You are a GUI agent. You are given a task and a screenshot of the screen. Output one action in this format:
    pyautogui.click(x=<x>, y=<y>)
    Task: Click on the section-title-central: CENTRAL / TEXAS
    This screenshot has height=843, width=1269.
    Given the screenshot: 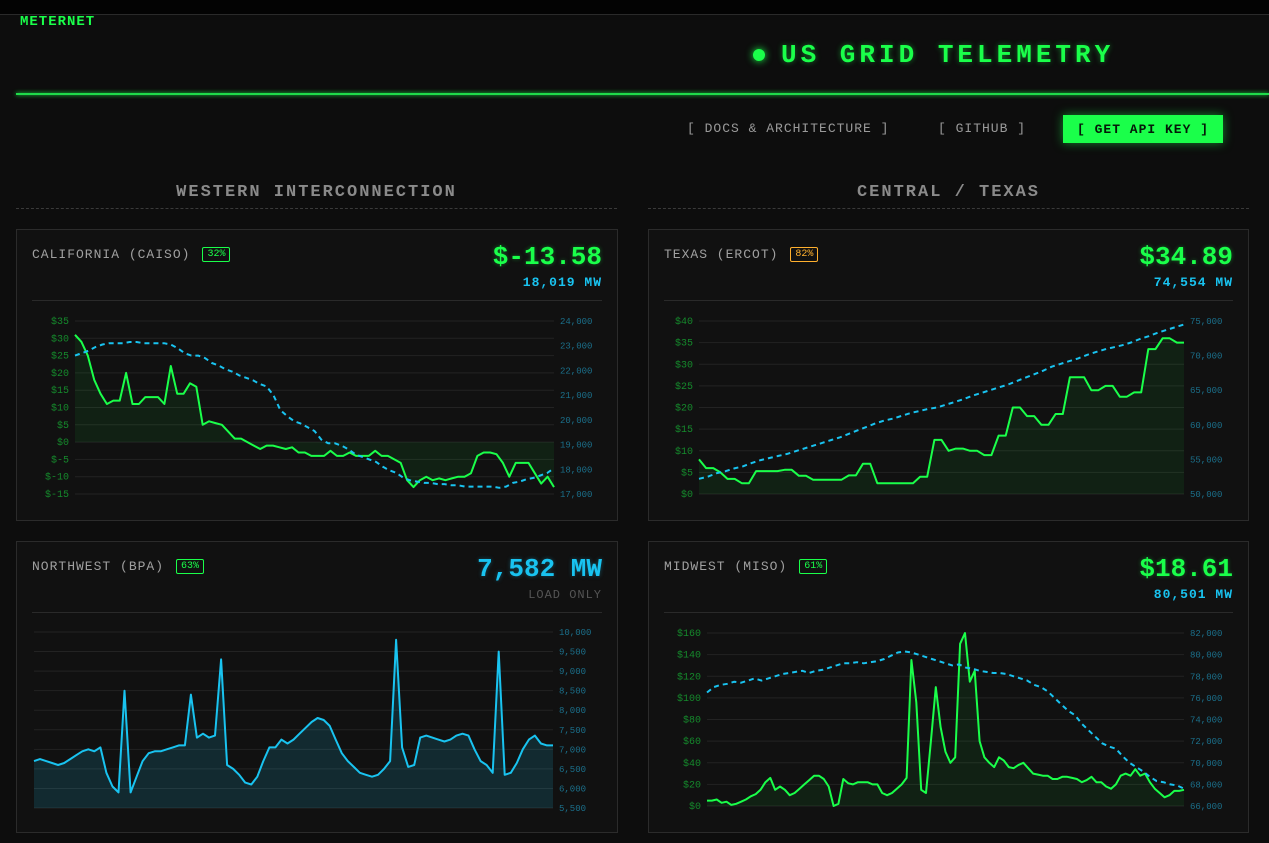 What is the action you would take?
    pyautogui.click(x=948, y=192)
    